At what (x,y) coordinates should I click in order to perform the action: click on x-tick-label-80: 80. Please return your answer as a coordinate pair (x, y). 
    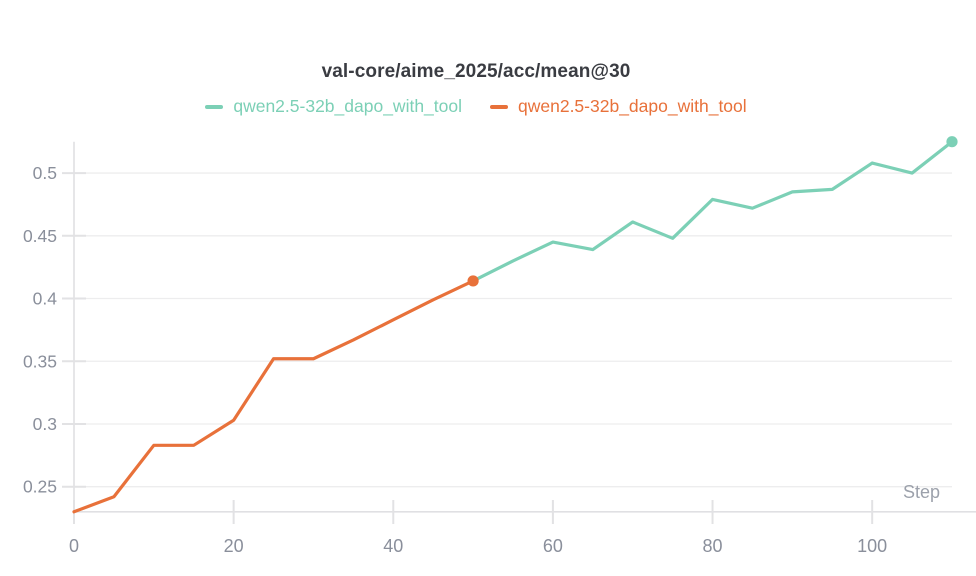
    Looking at the image, I should click on (713, 546).